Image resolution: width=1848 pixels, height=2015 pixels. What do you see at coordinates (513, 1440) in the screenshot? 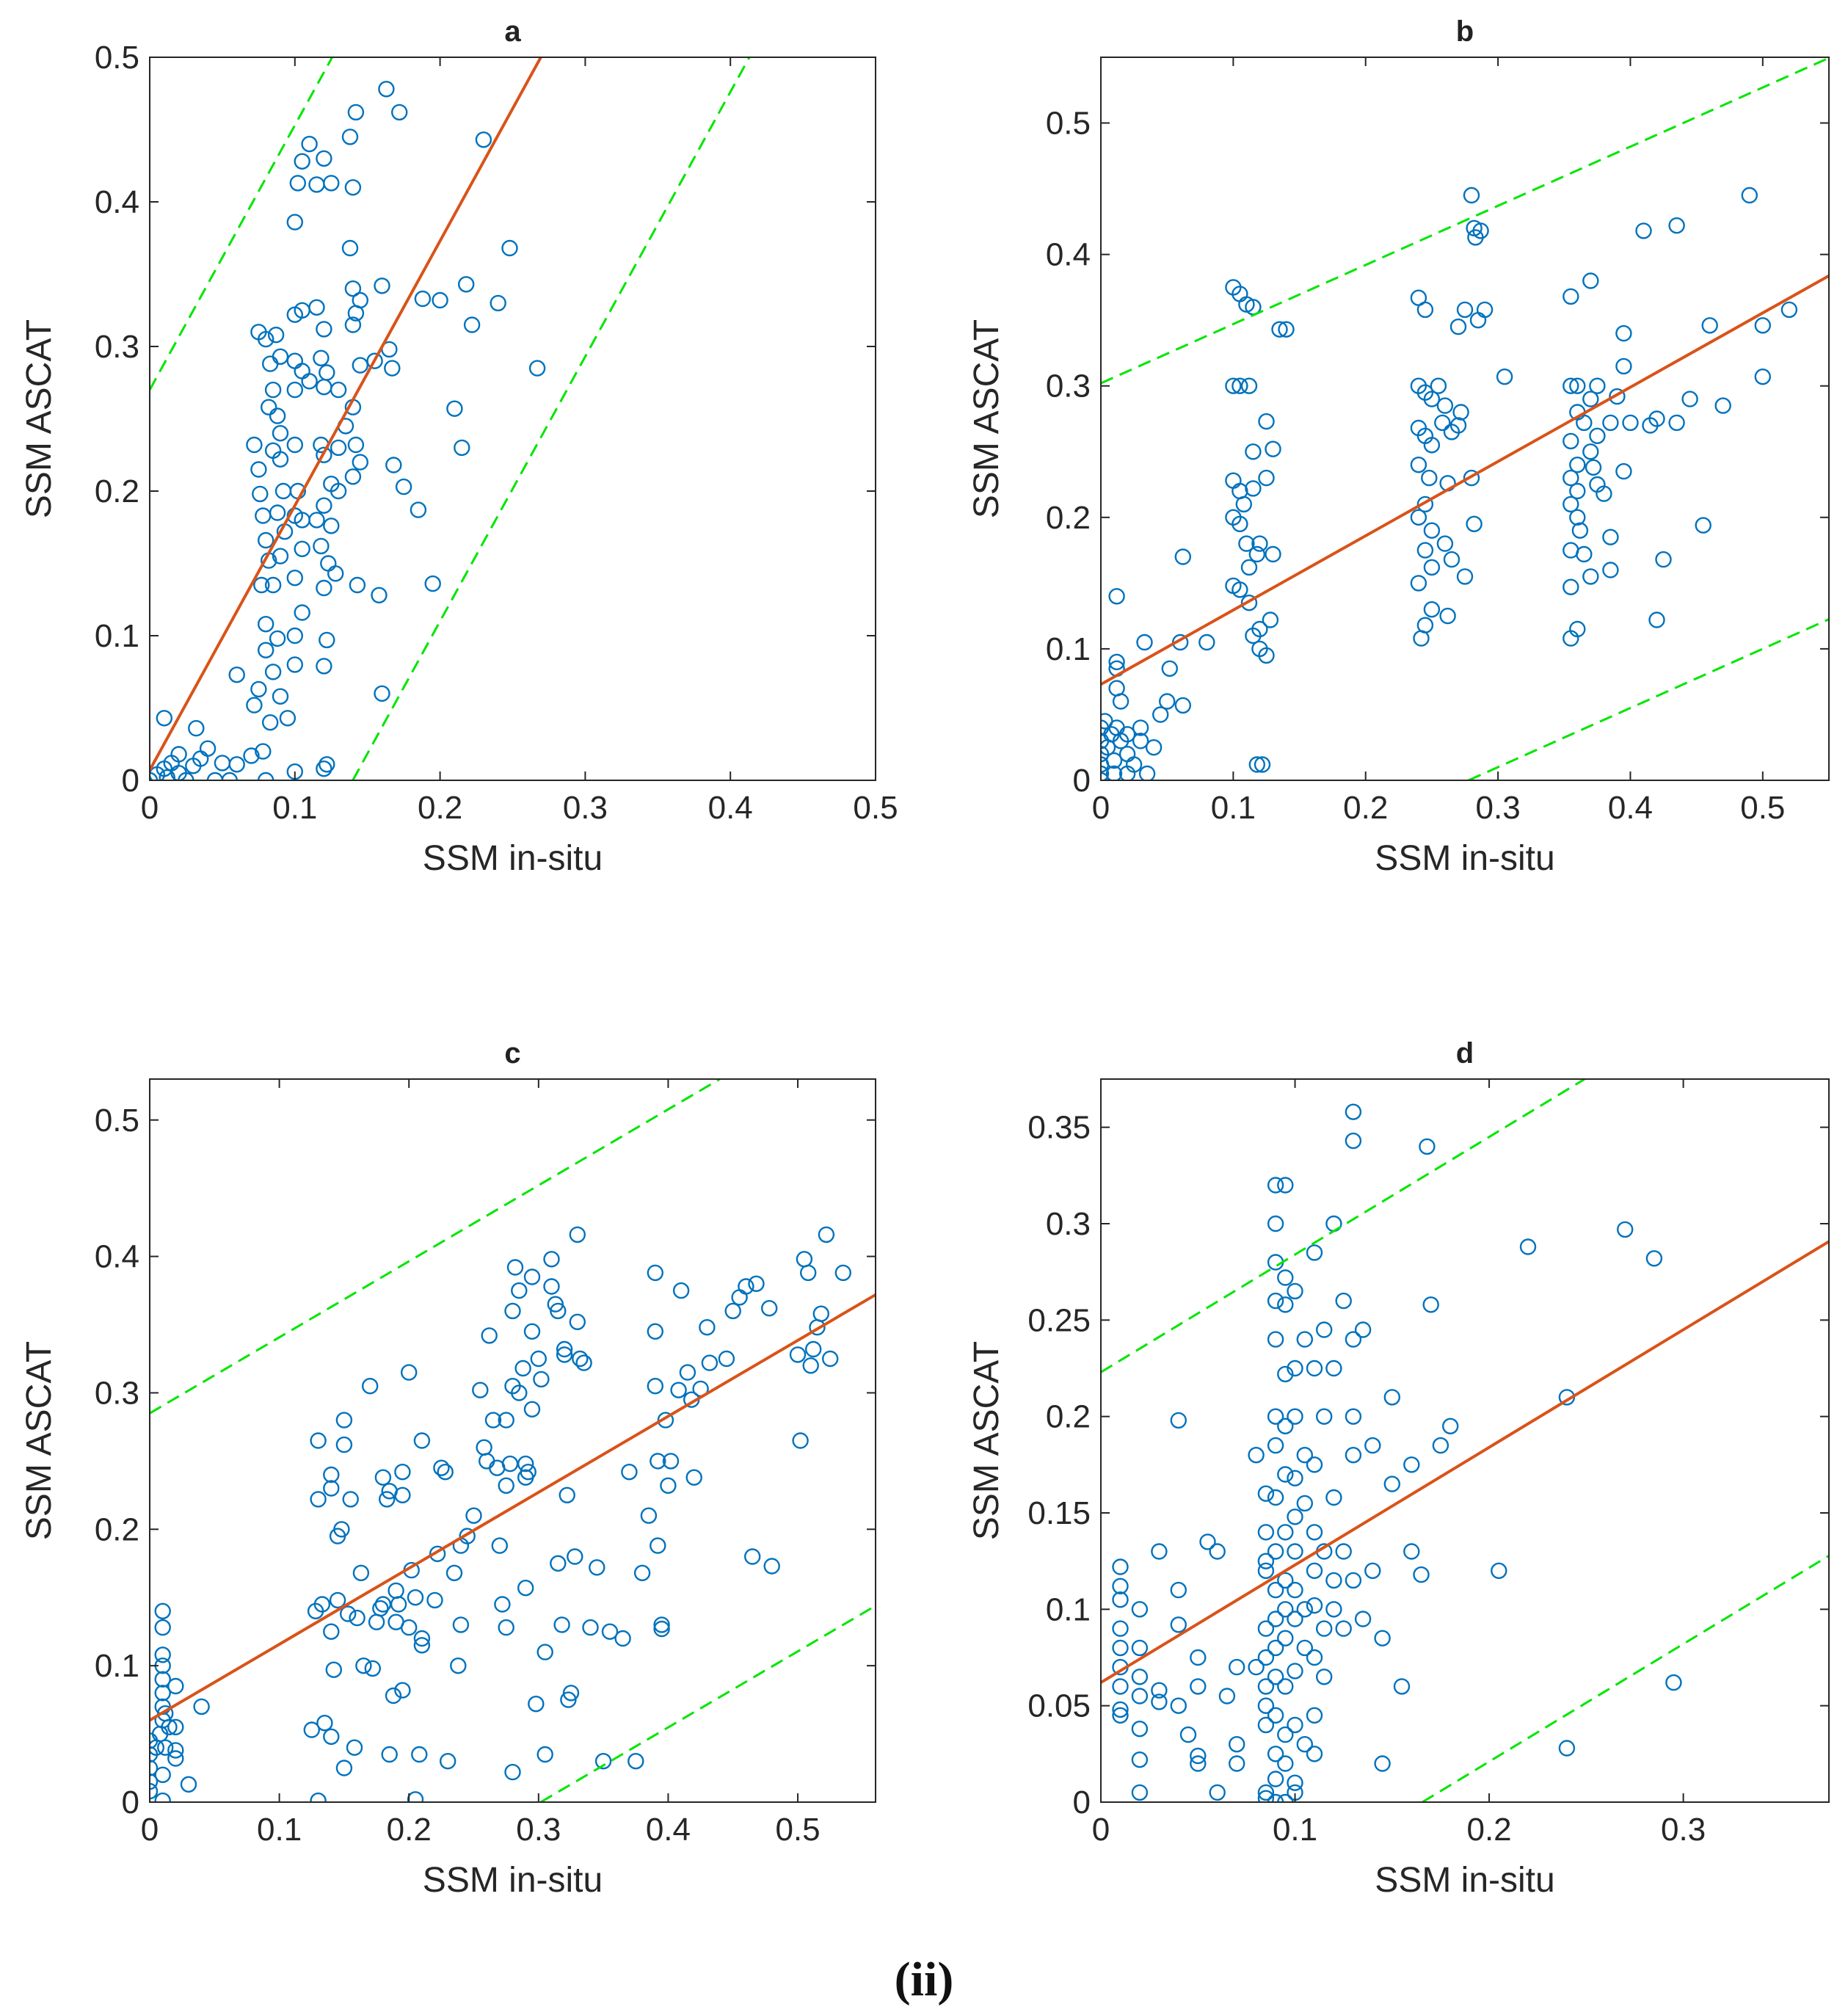
I see `lines-c` at bounding box center [513, 1440].